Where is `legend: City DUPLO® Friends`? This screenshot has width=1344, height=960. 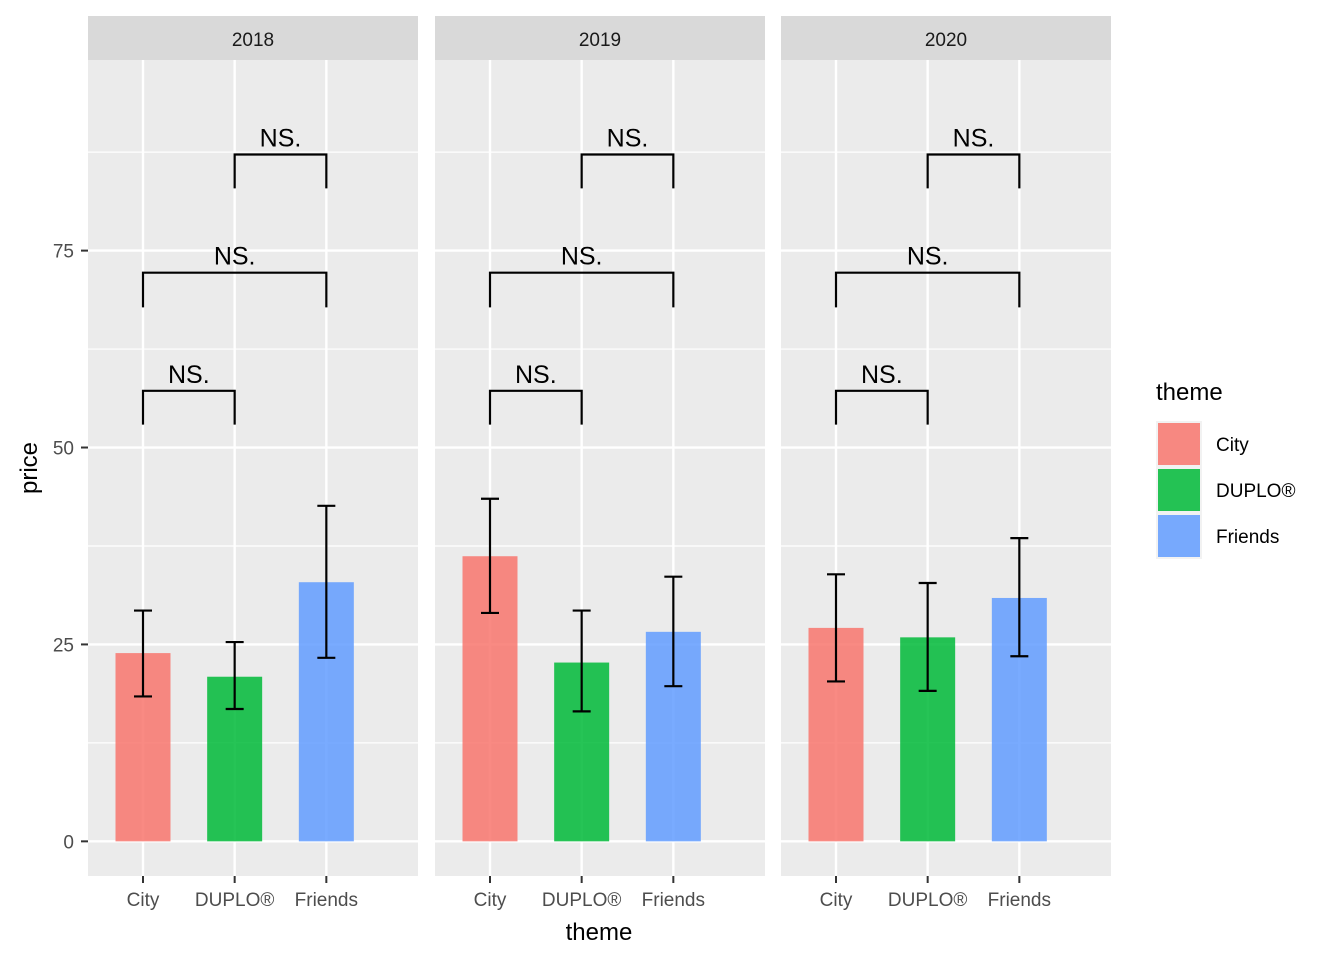 legend: City DUPLO® Friends is located at coordinates (1225, 490).